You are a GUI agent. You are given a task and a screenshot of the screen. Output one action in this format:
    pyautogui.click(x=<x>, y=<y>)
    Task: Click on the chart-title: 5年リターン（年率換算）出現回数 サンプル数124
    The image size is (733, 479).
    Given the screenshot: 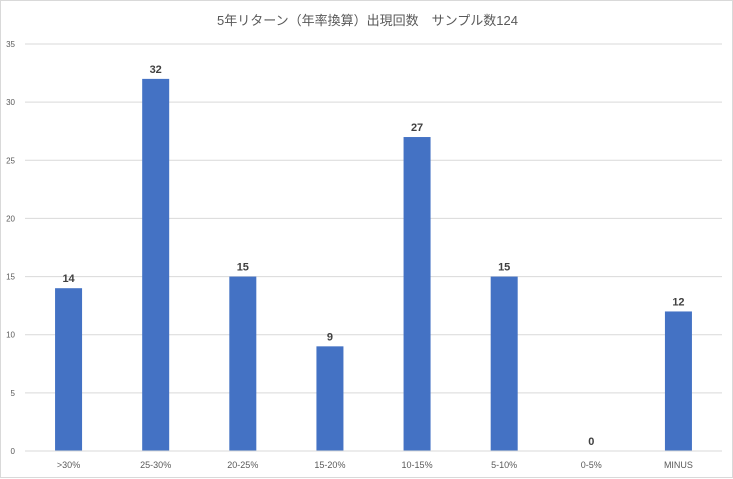 What is the action you would take?
    pyautogui.click(x=367, y=20)
    